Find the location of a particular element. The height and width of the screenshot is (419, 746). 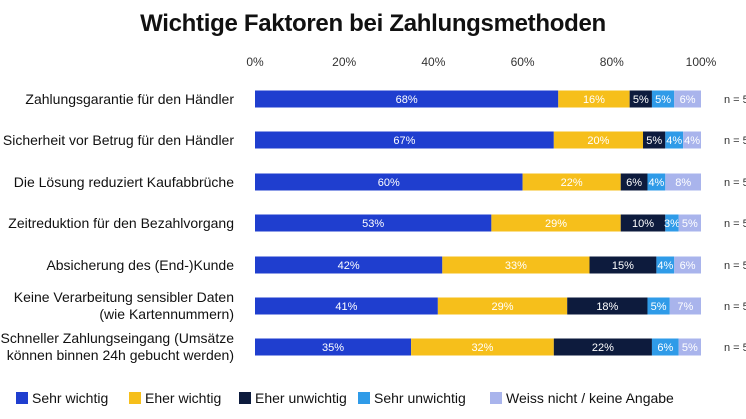

category-label: Keine Verarbeitung sensibler Daten is located at coordinates (124, 297).